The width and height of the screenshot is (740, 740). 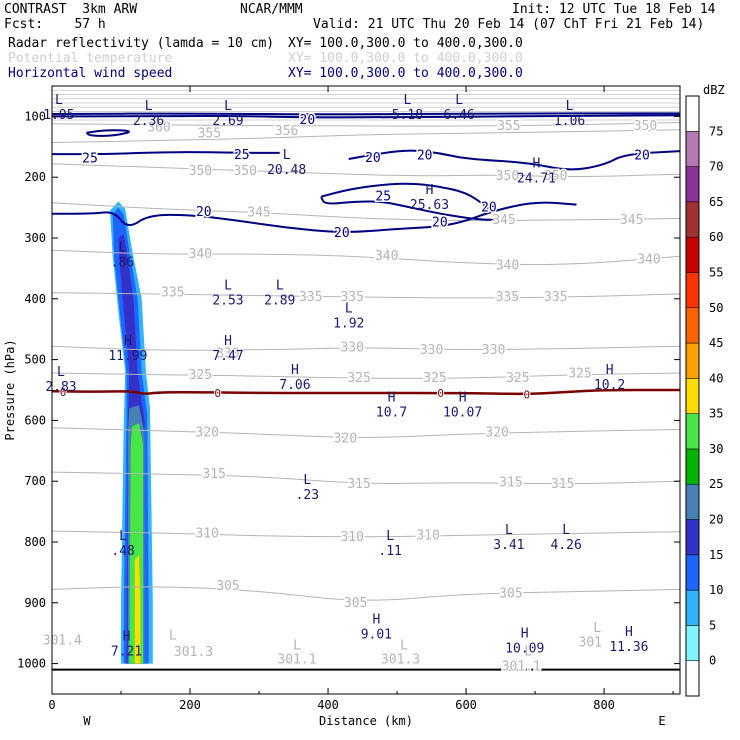 I want to click on theta-label: 340, so click(x=386, y=256).